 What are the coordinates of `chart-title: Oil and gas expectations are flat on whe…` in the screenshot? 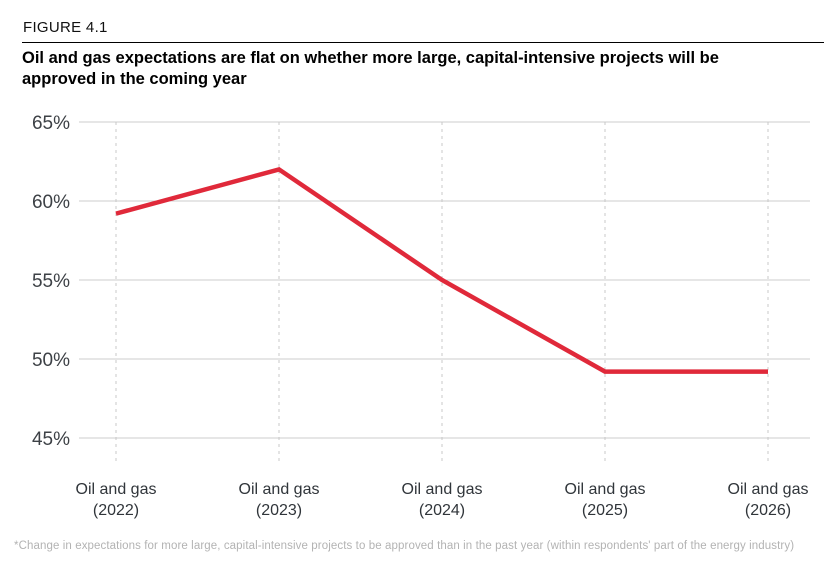 It's located at (370, 68).